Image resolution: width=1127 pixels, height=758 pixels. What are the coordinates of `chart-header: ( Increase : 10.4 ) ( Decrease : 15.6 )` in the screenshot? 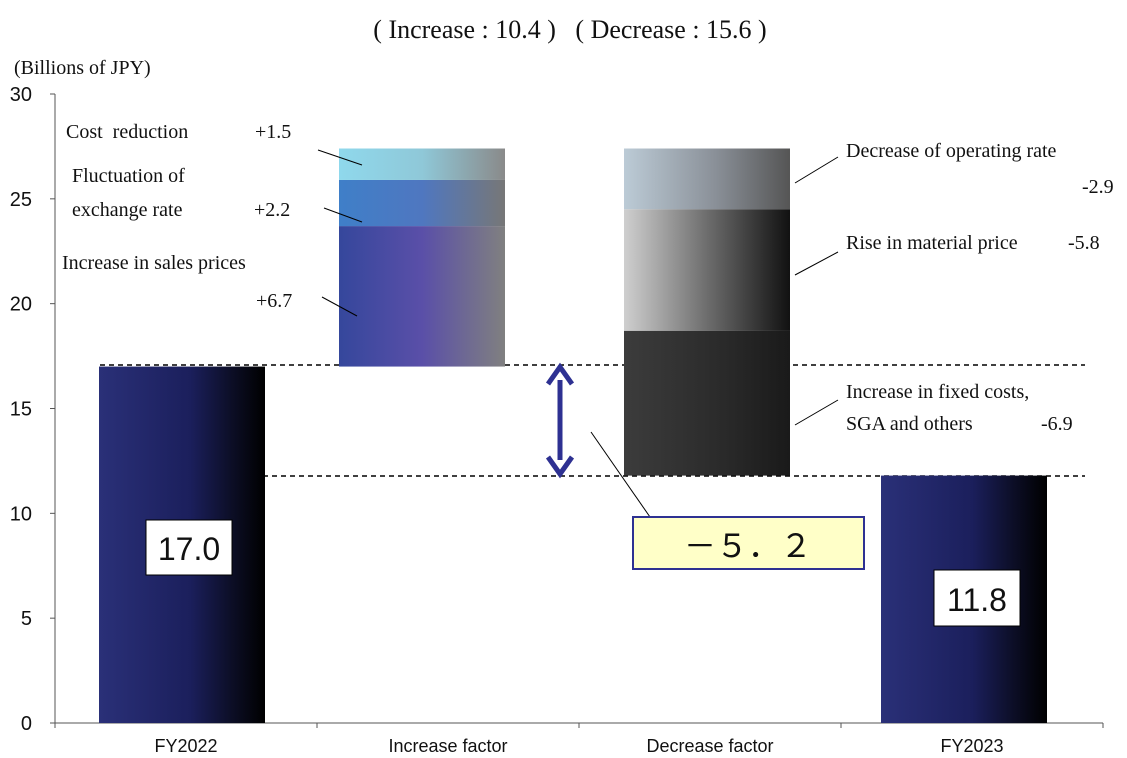 It's located at (569, 29).